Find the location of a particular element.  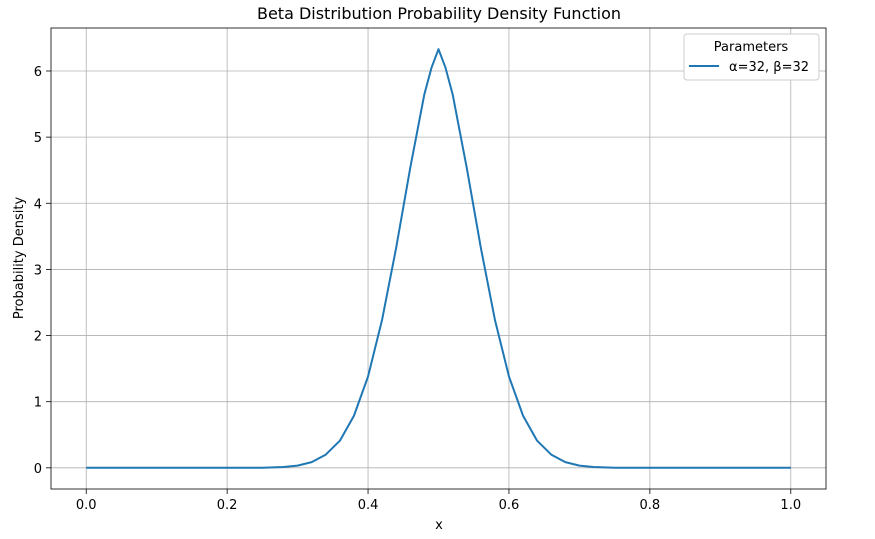

y-axis-label: Probability Density is located at coordinates (19, 258).